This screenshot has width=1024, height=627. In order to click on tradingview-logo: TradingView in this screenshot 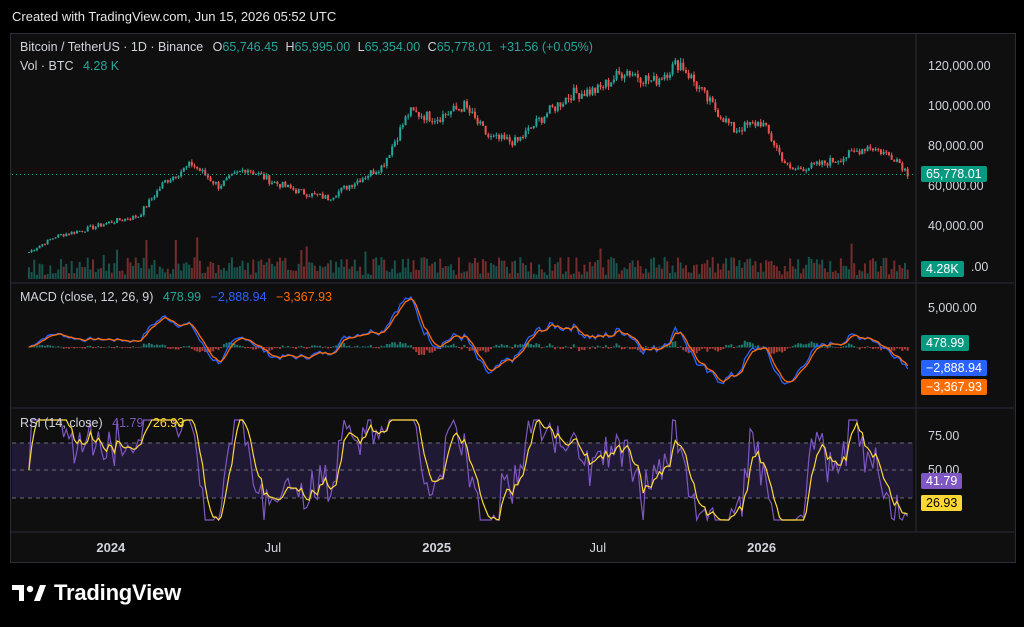, I will do `click(96, 593)`.